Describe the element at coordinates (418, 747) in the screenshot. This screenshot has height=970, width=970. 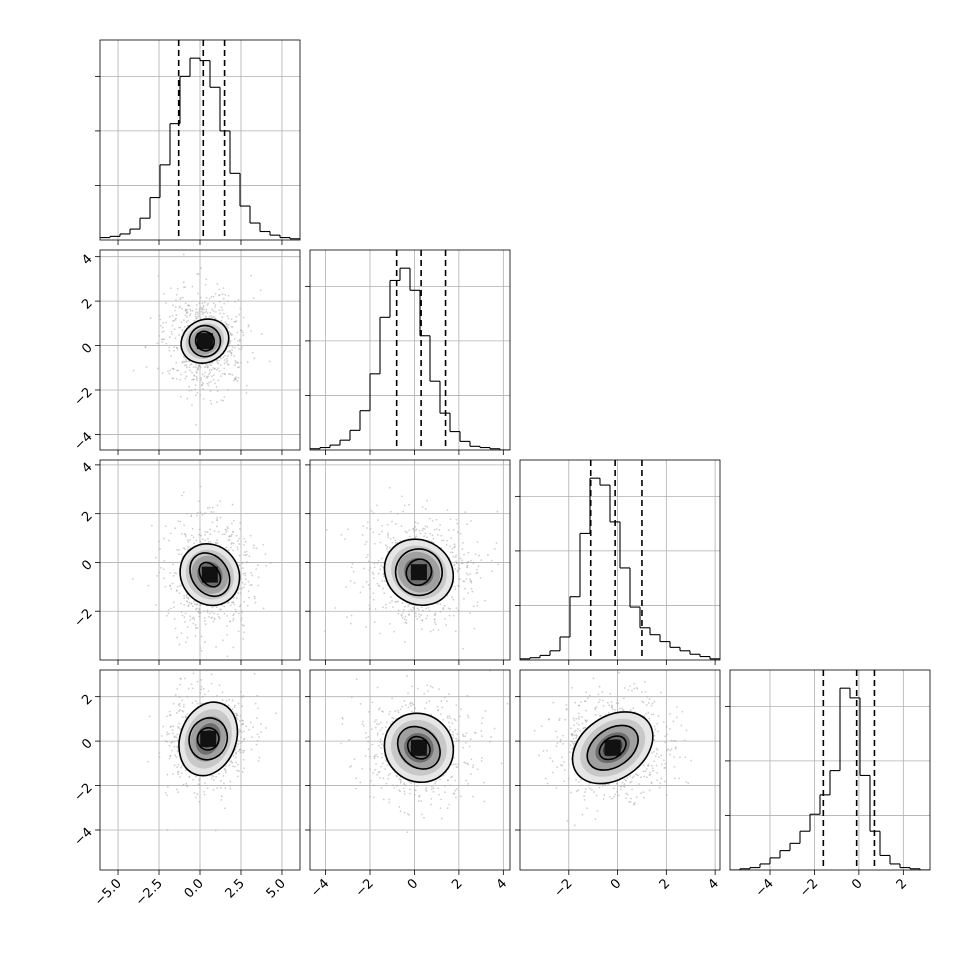
I see `density-peak` at that location.